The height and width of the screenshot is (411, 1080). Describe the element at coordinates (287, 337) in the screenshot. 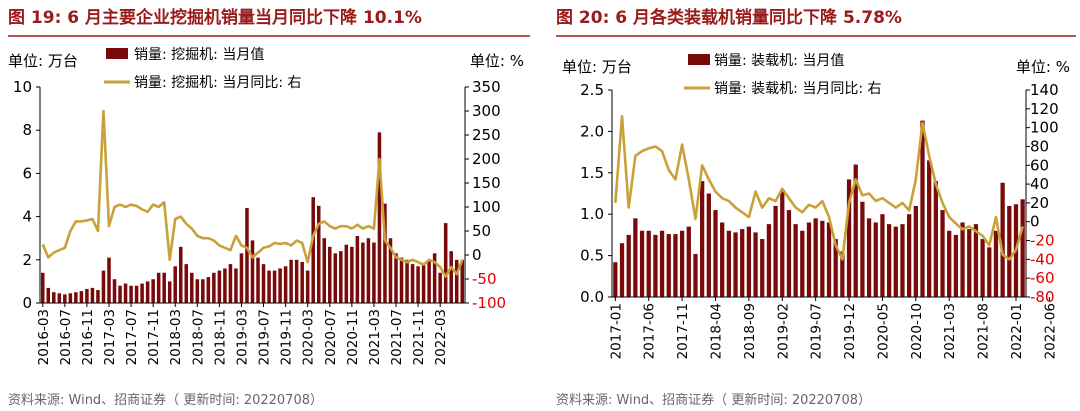

I see `x-tick-label: 2019-11` at that location.